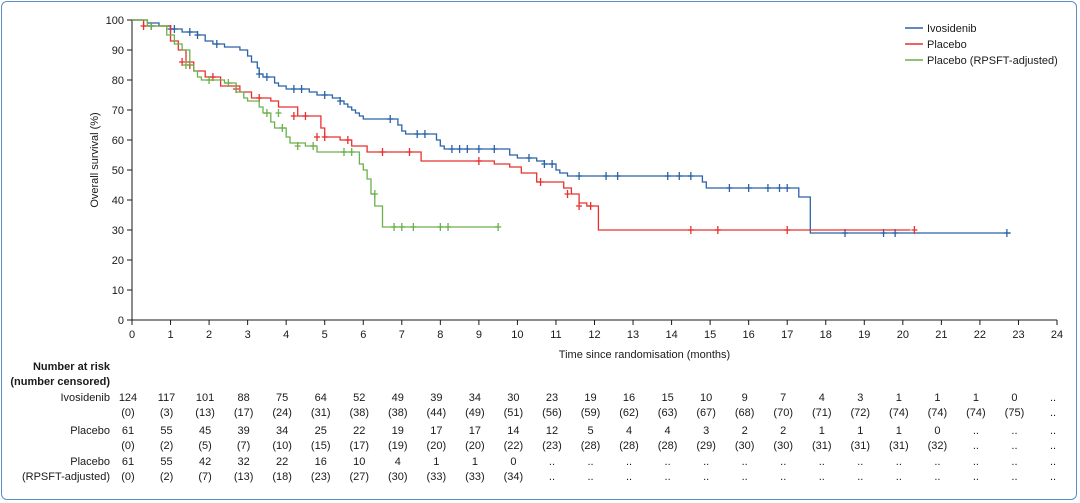  Describe the element at coordinates (552, 446) in the screenshot. I see `censored-value: (23)` at that location.